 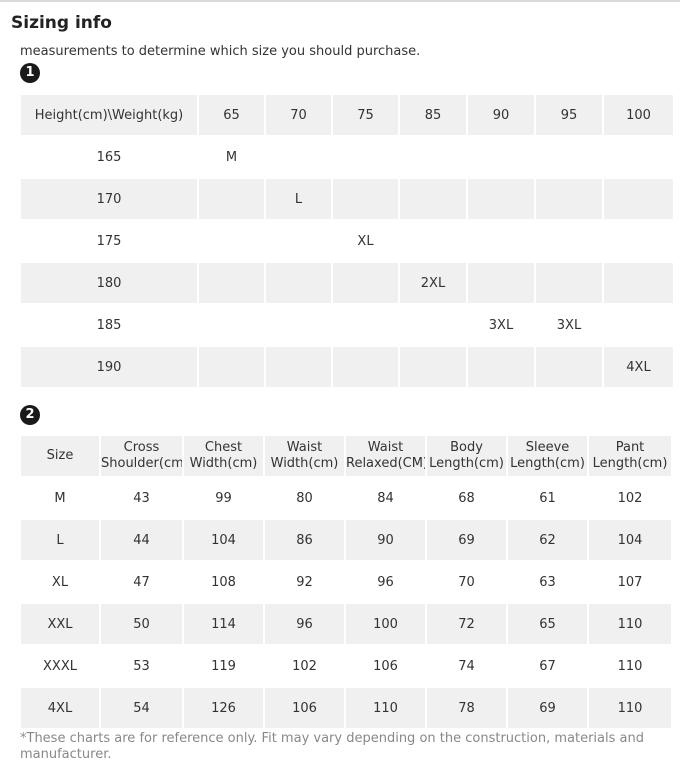 I want to click on size-label-cell: M, so click(x=60, y=498).